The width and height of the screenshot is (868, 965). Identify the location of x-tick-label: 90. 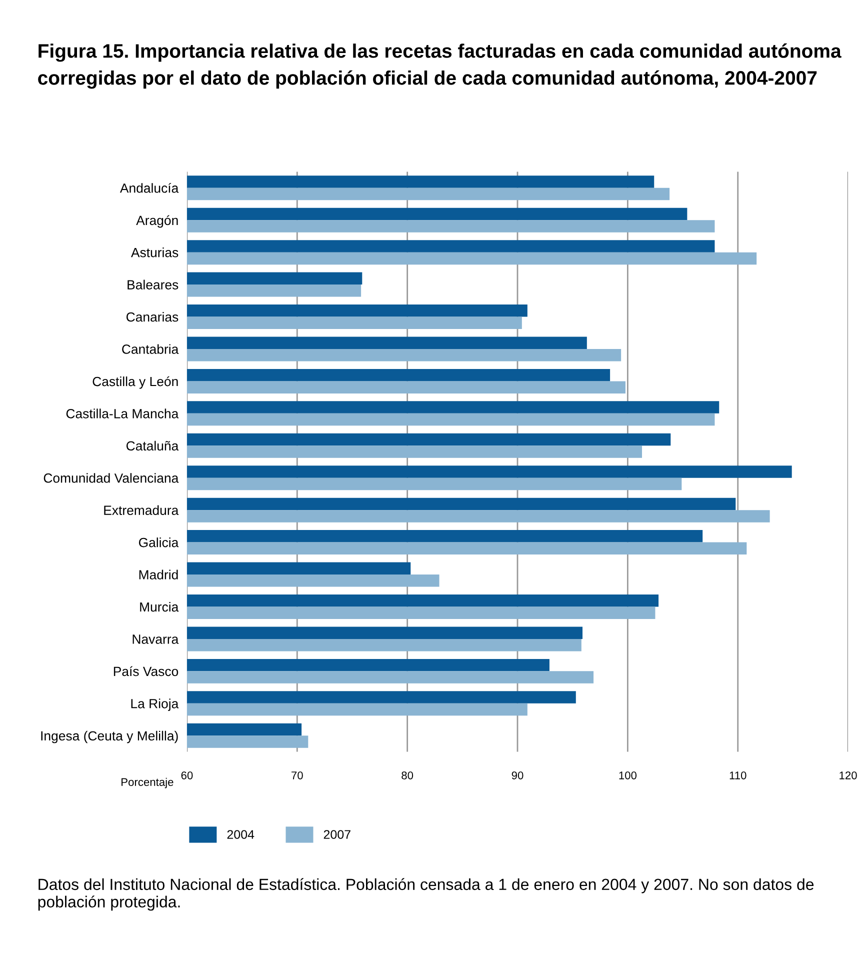
(518, 775).